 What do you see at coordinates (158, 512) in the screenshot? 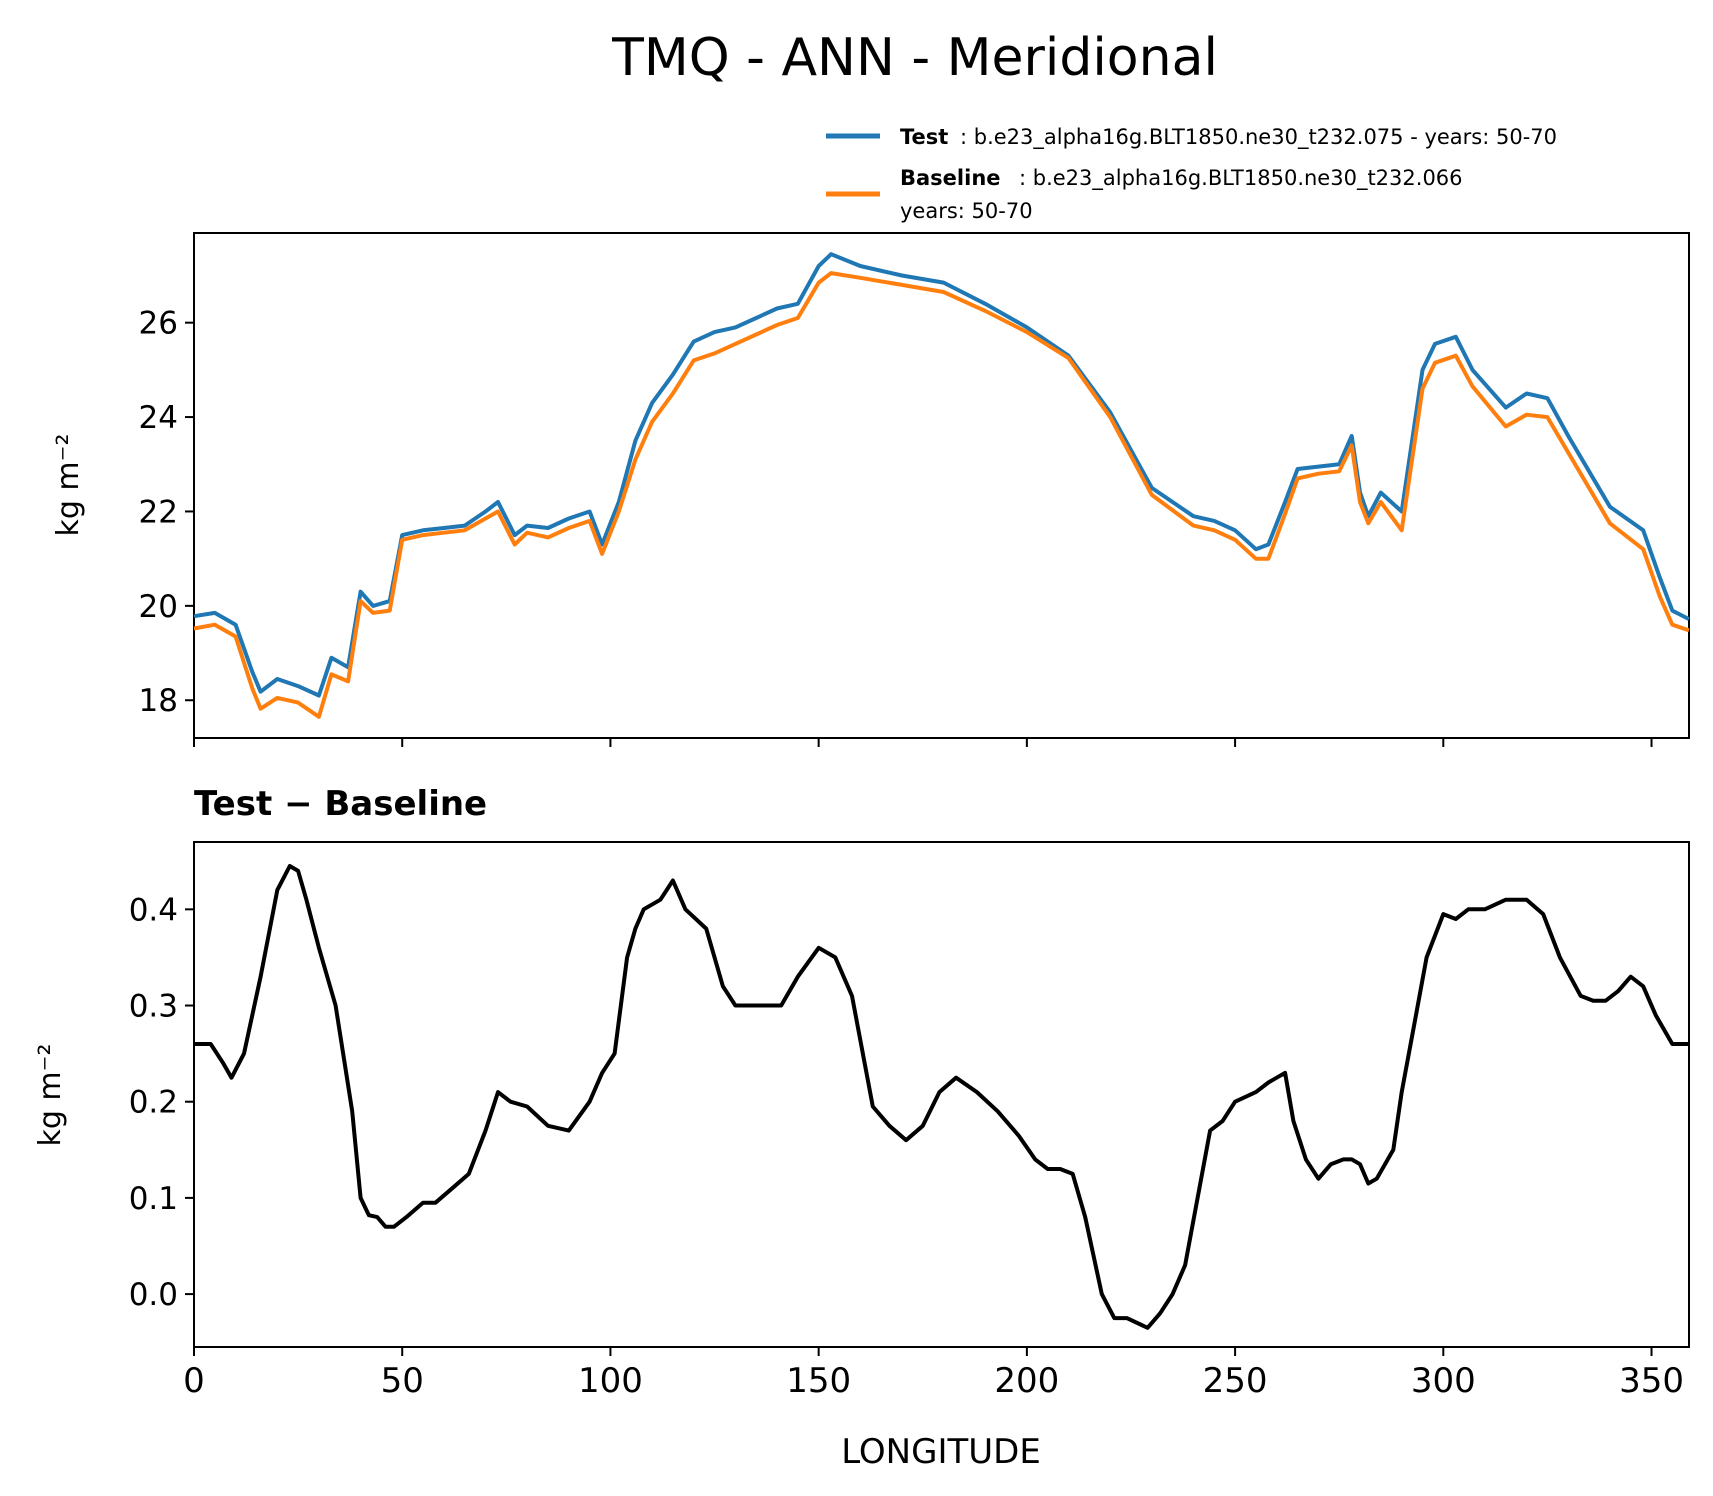
I see `y-tick-label: 22` at bounding box center [158, 512].